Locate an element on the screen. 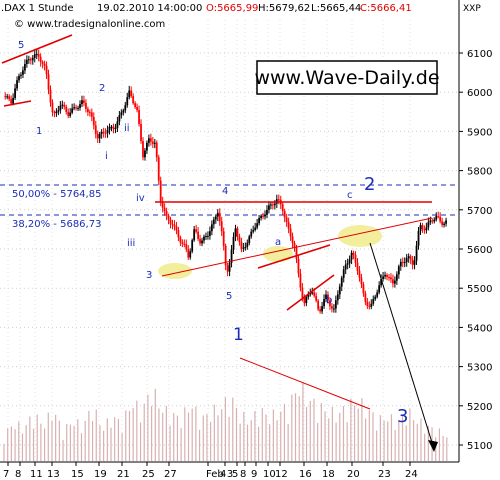 Image resolution: width=500 pixels, height=480 pixels. x-tick-label: 24 is located at coordinates (411, 474).